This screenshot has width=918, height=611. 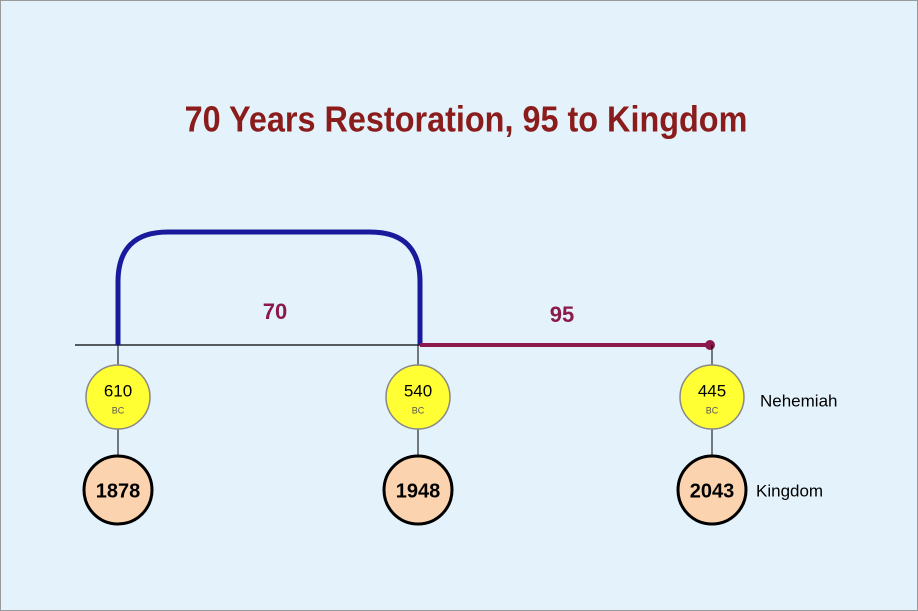 I want to click on note: Nehemiah, so click(x=799, y=400).